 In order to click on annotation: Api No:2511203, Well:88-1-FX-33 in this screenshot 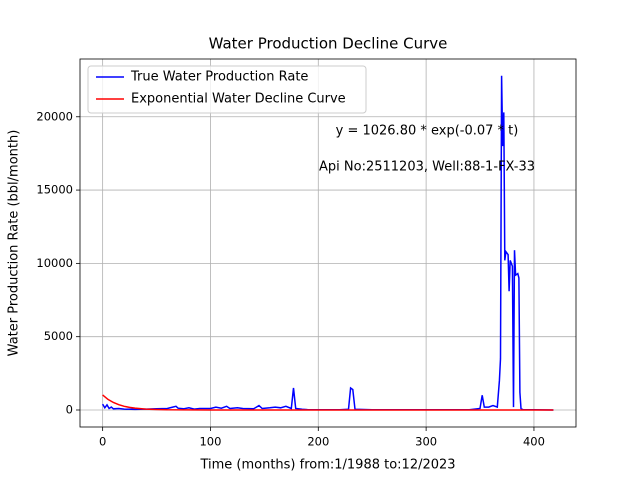, I will do `click(427, 167)`.